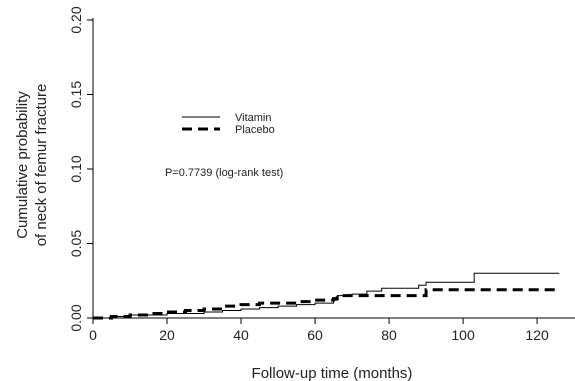 This screenshot has height=381, width=575. Describe the element at coordinates (326, 304) in the screenshot. I see `series-line-placebo` at that location.